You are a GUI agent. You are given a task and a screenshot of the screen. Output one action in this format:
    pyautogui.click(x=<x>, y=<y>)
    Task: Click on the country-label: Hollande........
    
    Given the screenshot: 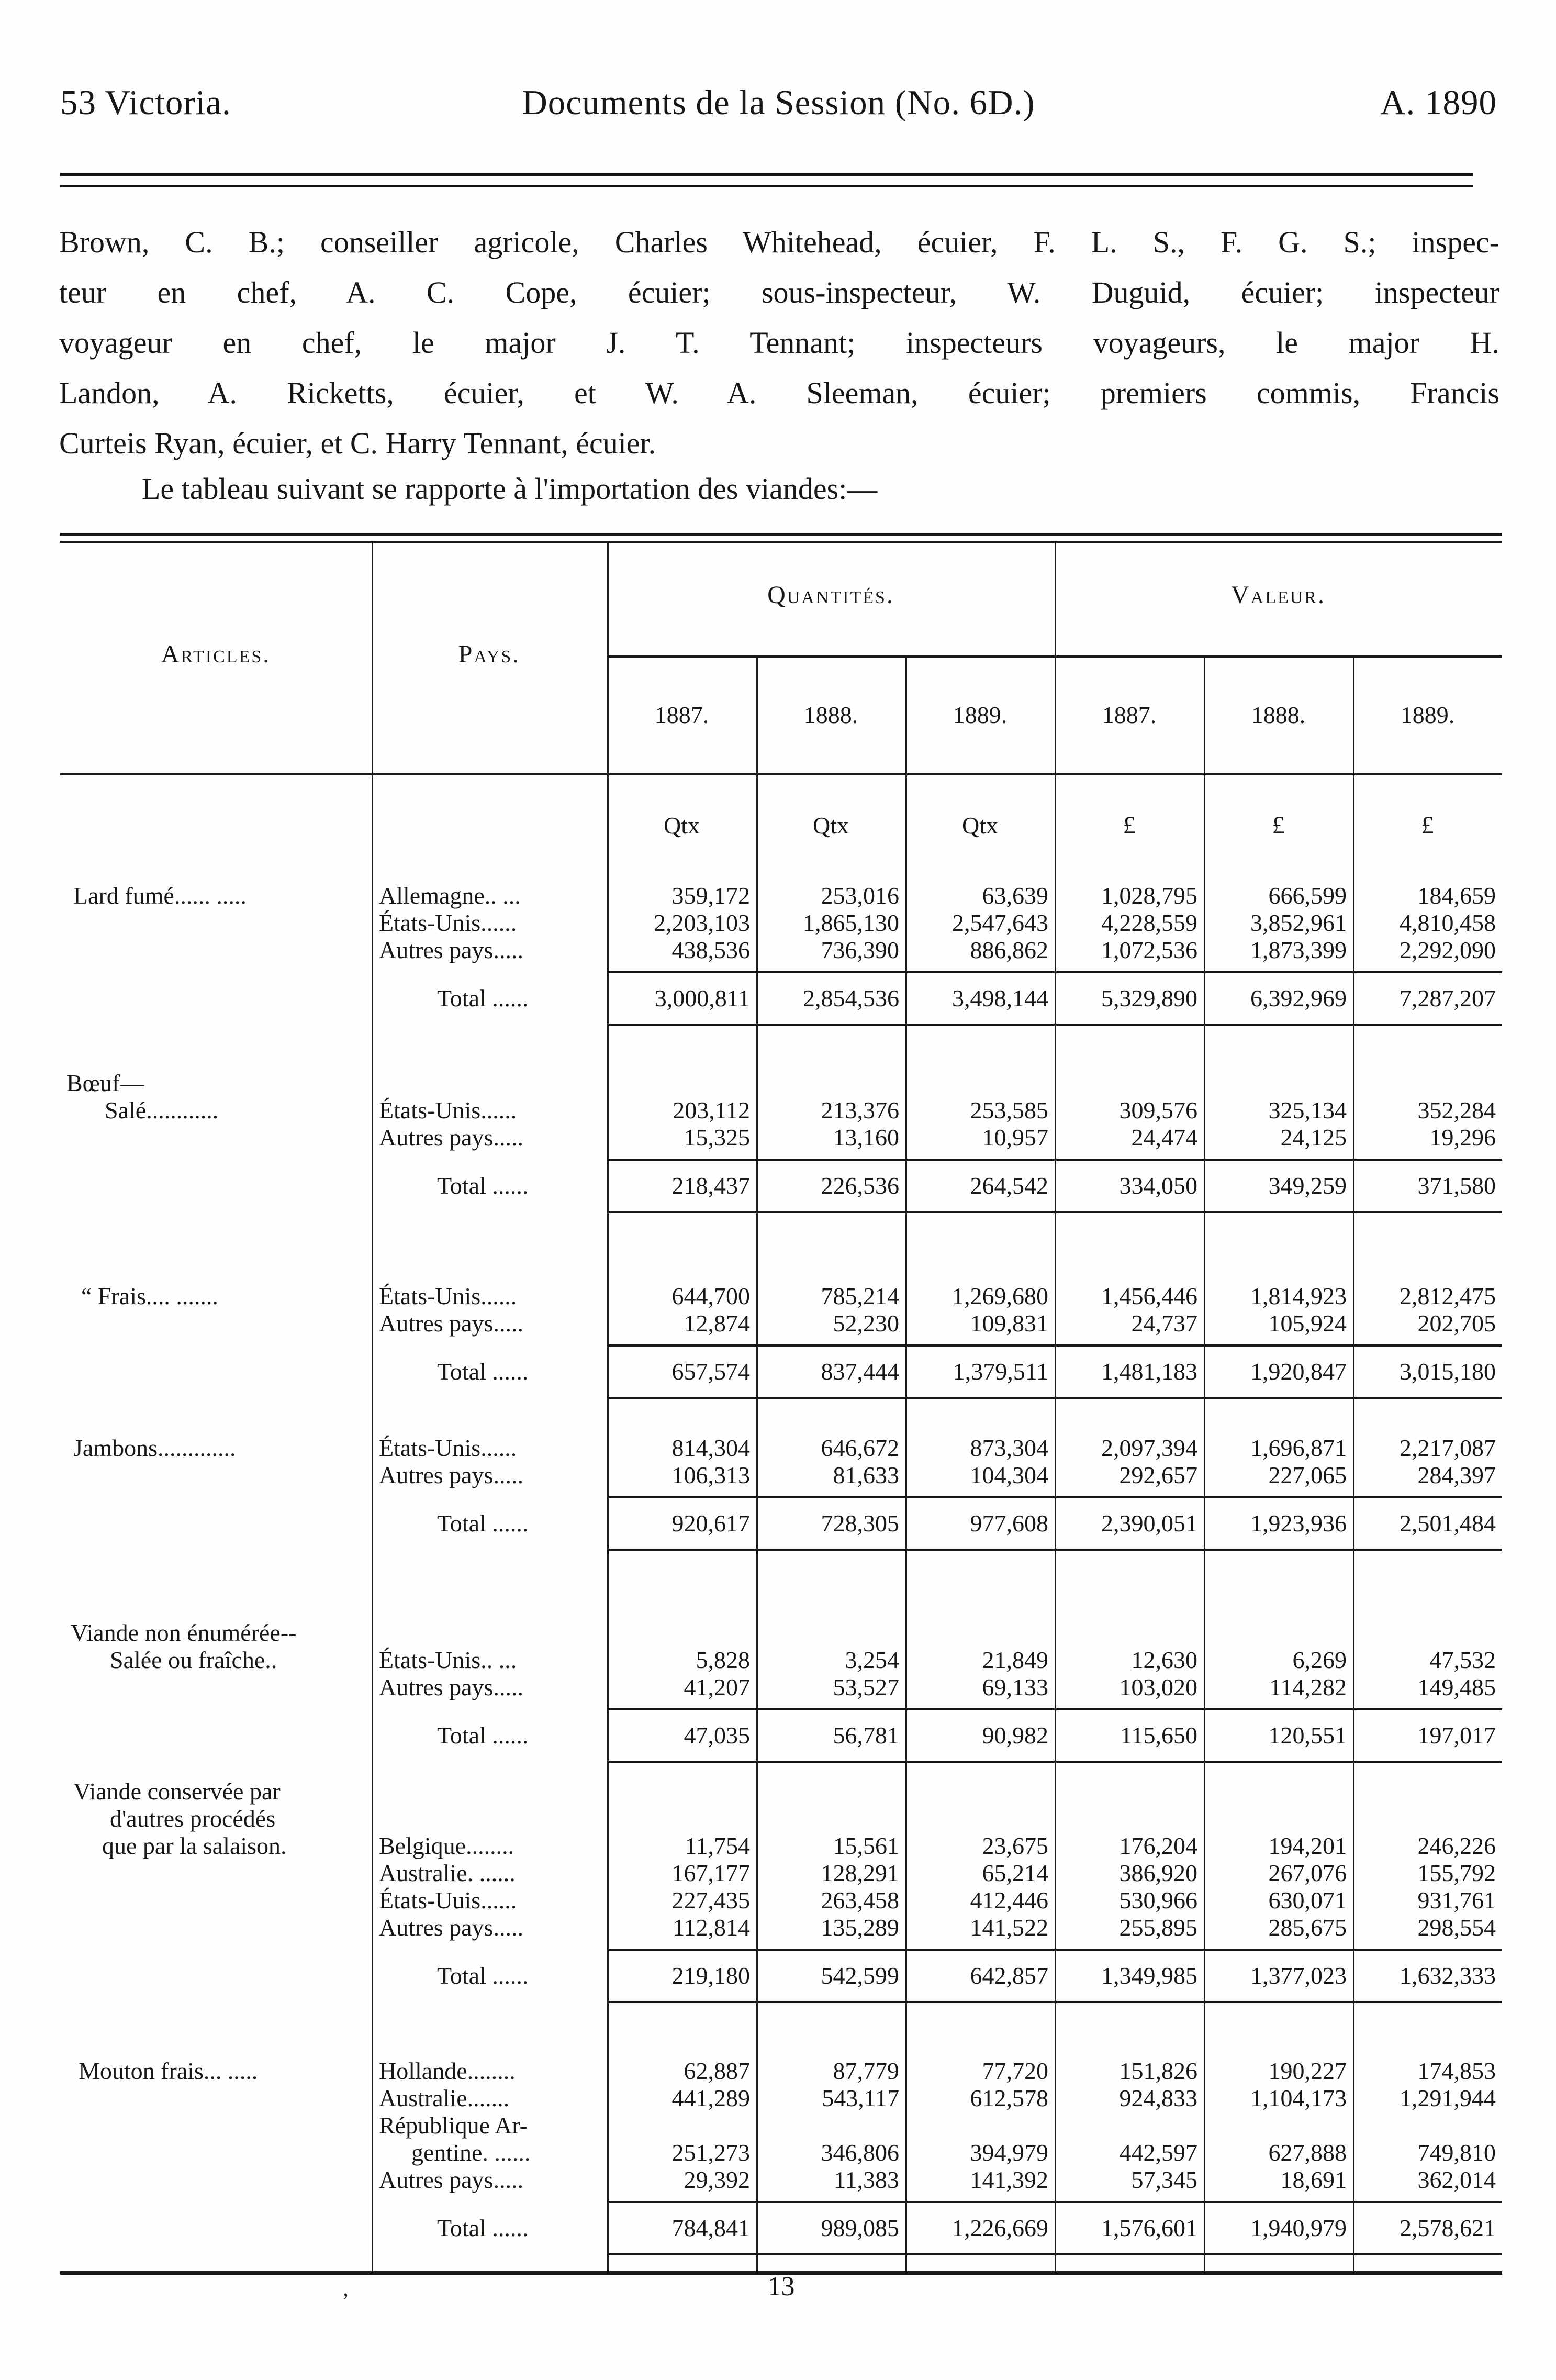 What is the action you would take?
    pyautogui.click(x=489, y=2071)
    